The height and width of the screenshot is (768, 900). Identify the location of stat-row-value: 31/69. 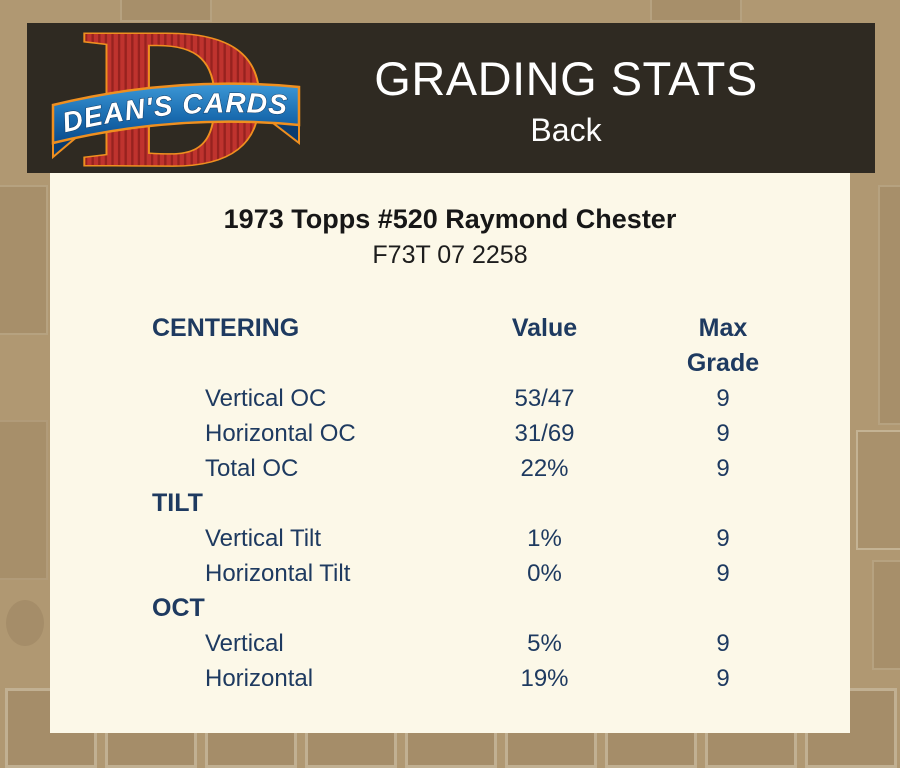
(544, 433).